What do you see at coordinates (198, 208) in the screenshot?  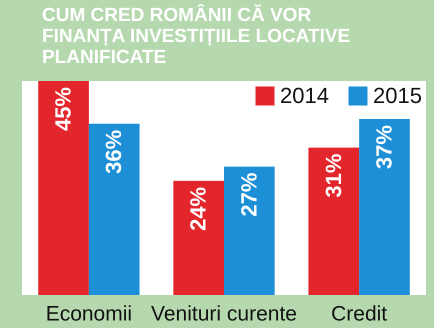 I see `data-label: 24%` at bounding box center [198, 208].